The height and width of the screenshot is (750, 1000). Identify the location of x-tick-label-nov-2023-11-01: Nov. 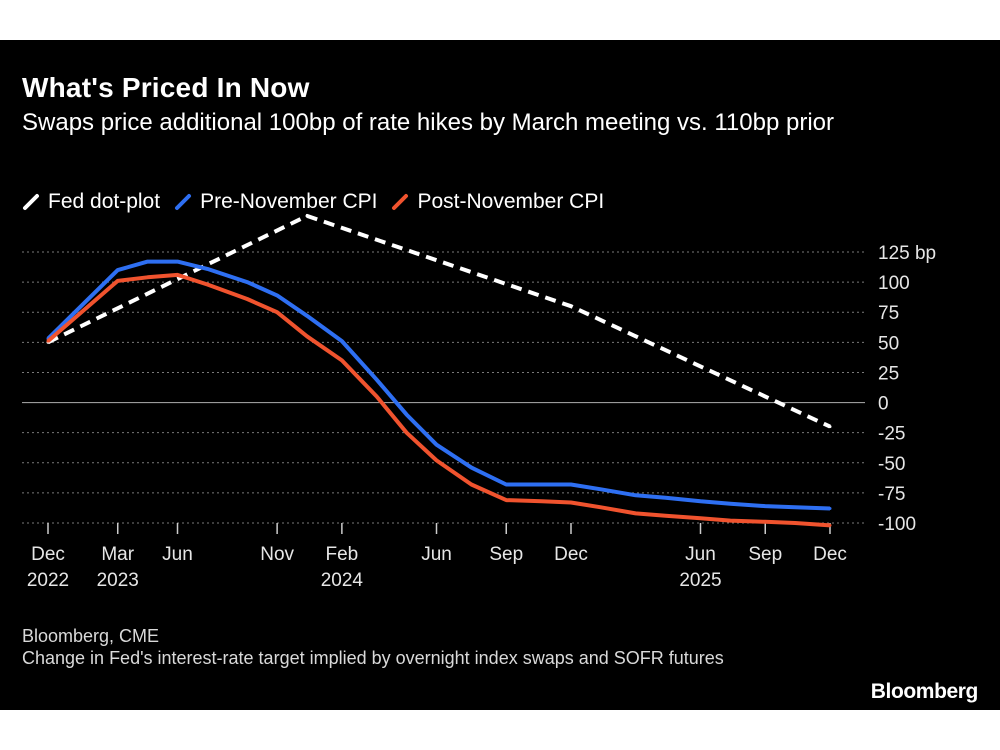
(277, 554).